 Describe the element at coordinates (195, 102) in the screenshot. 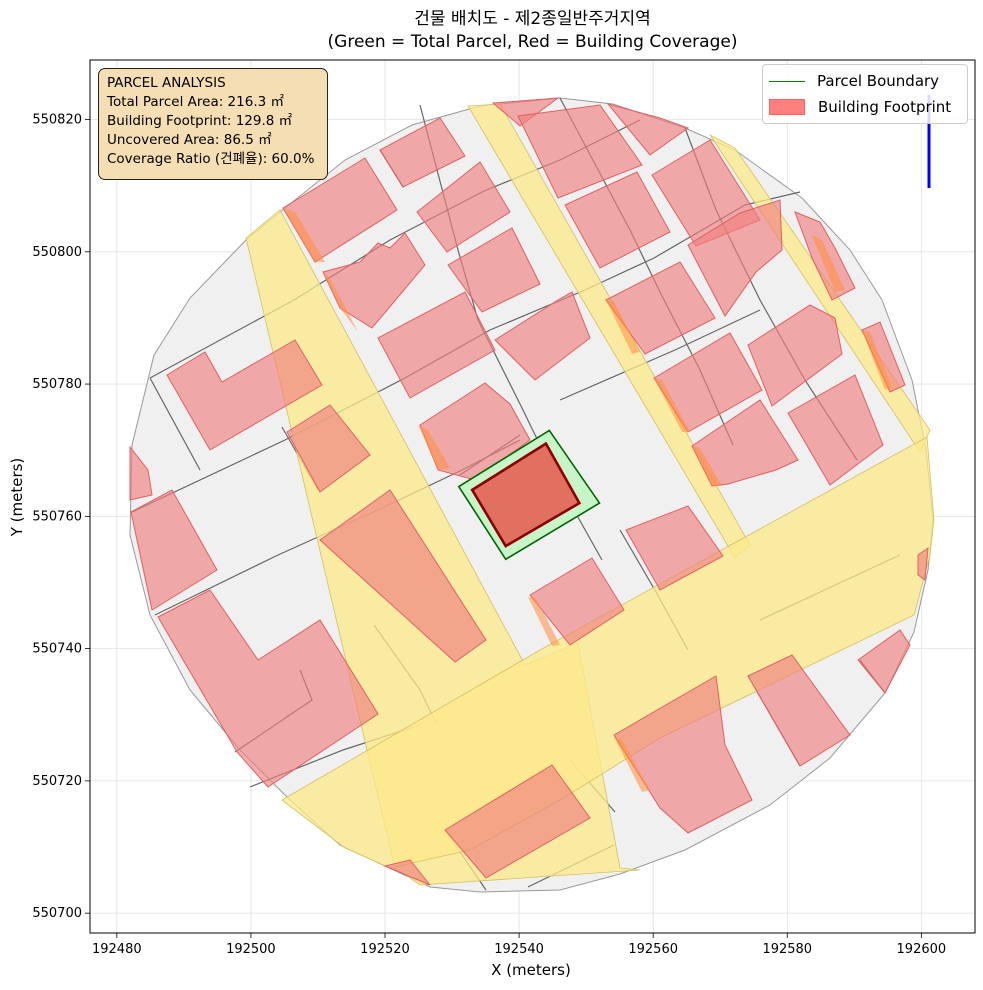

I see `total-parcel-area: Total Parcel Area: 216.3 ㎡` at that location.